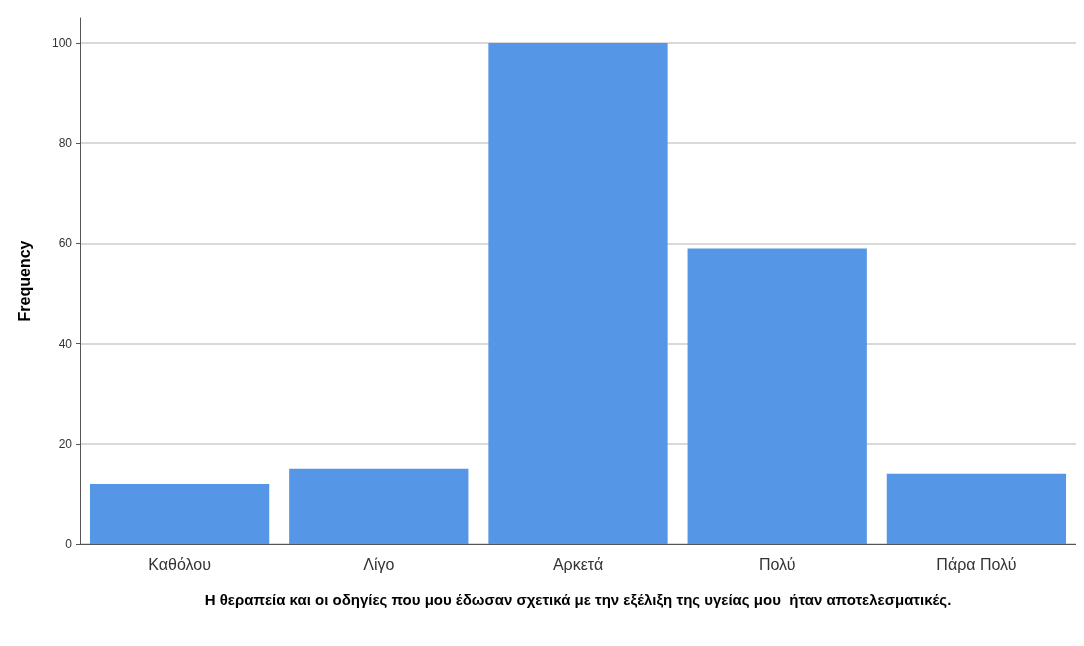  What do you see at coordinates (379, 564) in the screenshot?
I see `x-tick-label: Λίγο` at bounding box center [379, 564].